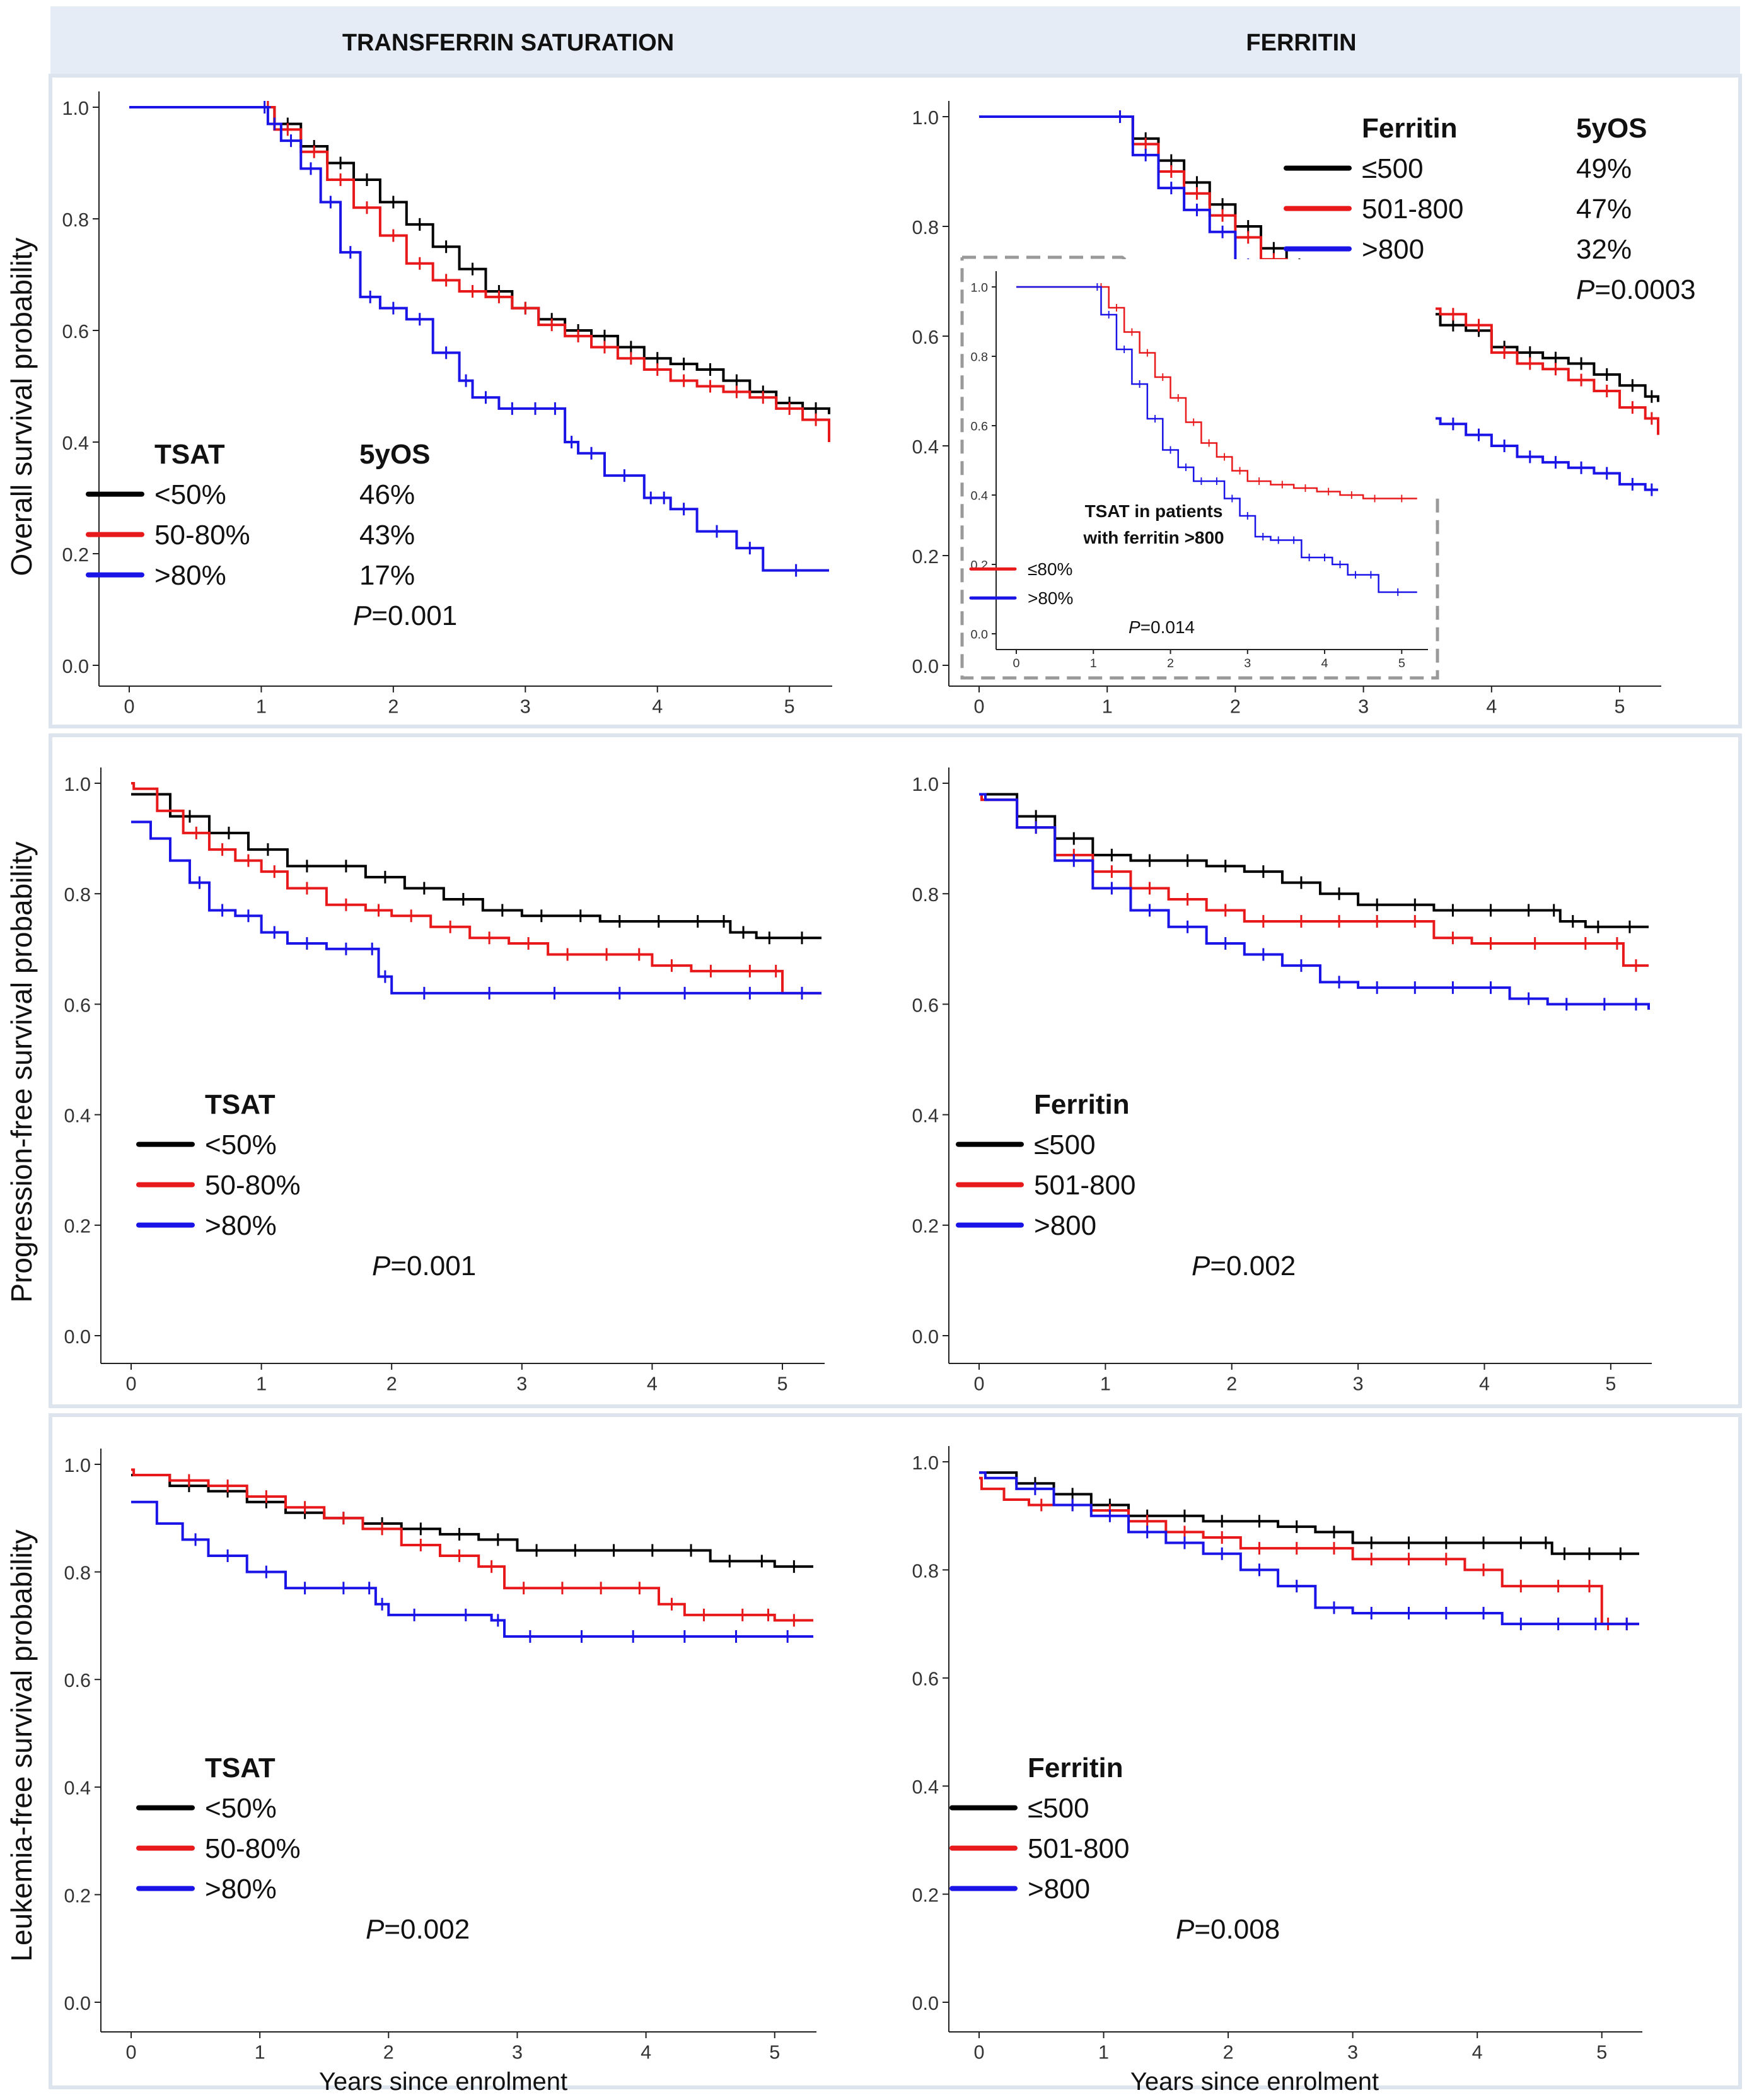 This screenshot has width=1747, height=2100. What do you see at coordinates (479, 260) in the screenshot?
I see `km-curve-black` at bounding box center [479, 260].